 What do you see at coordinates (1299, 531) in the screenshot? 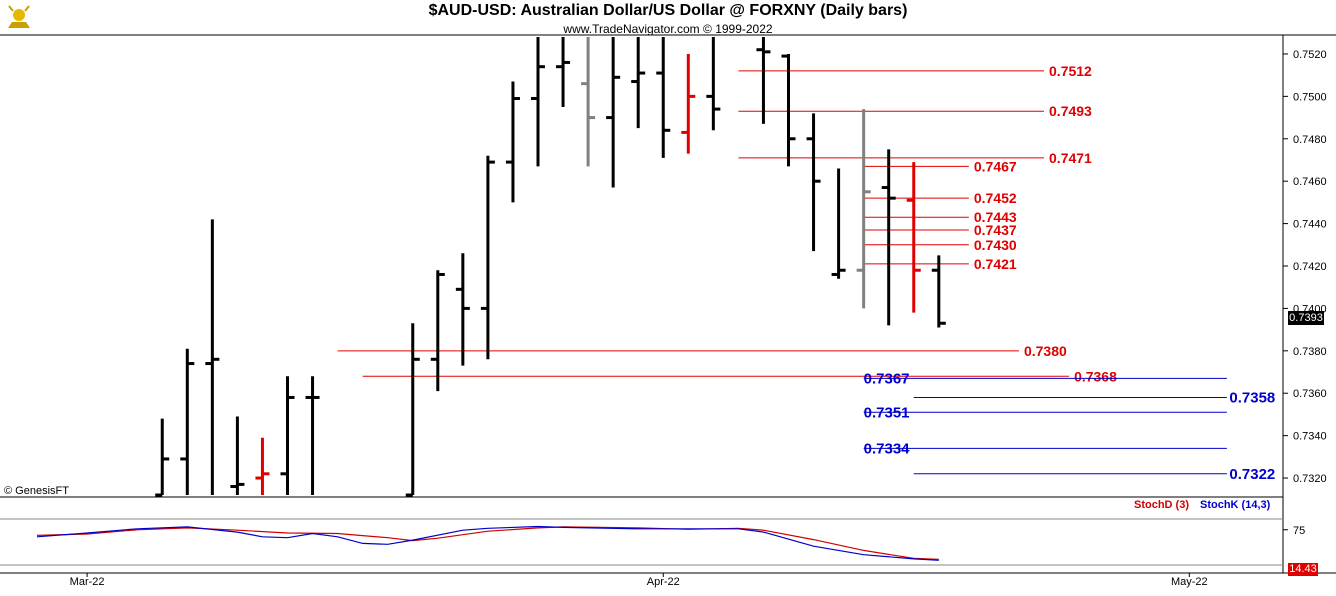
I see `stoch-tick-label: 75` at bounding box center [1299, 531].